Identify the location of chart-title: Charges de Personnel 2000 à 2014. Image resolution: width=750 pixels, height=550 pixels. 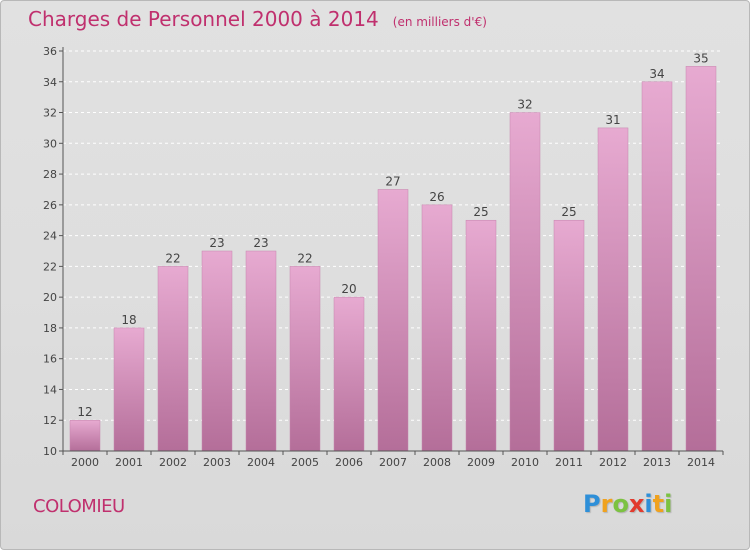
(203, 19).